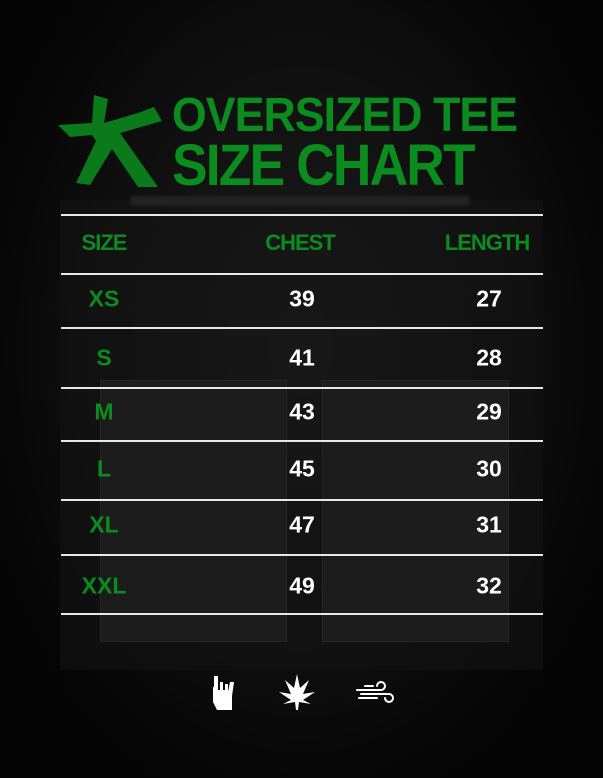  I want to click on header-length: LENGTH, so click(487, 242).